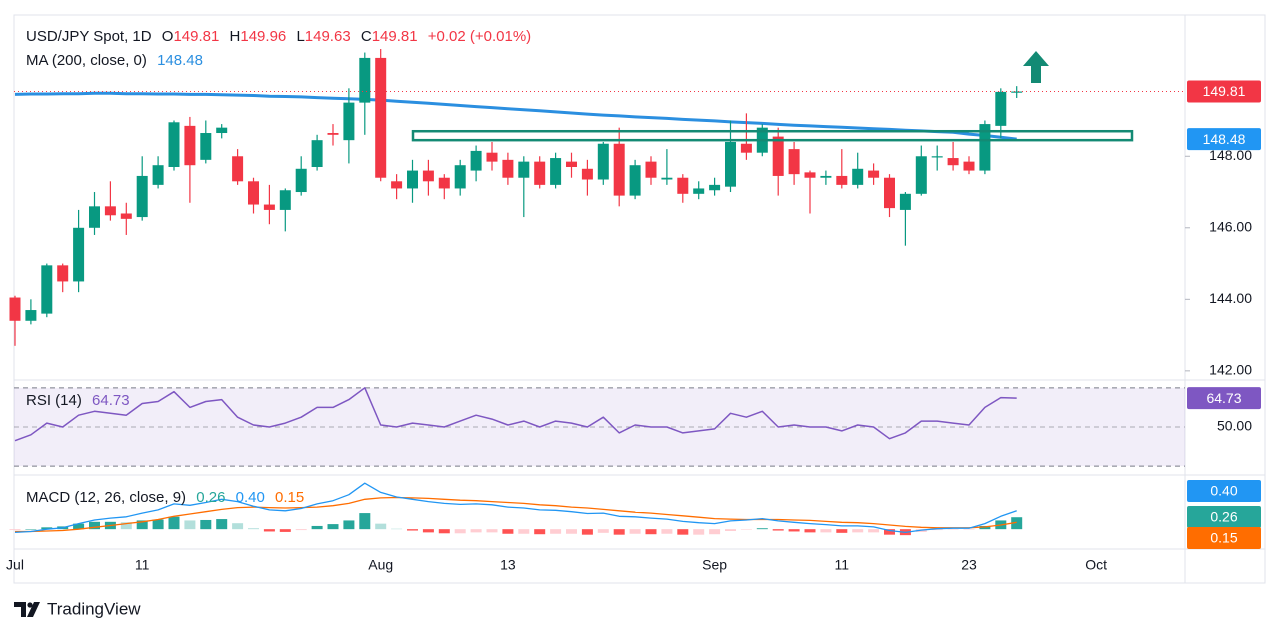 The height and width of the screenshot is (621, 1280). Describe the element at coordinates (516, 514) in the screenshot. I see `signal-line` at that location.